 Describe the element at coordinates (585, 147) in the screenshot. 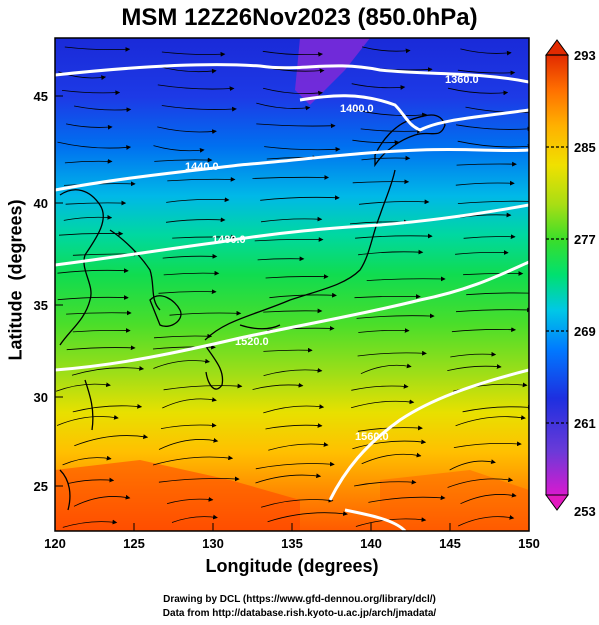

I see `colorbar-label: 285` at that location.